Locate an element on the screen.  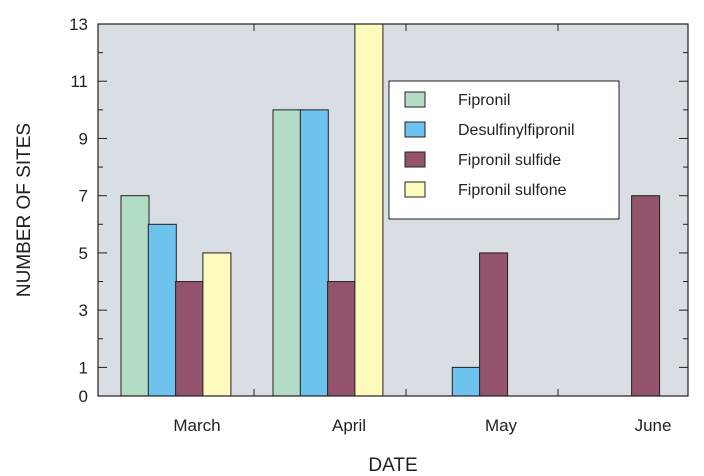
legend-swatch-fipronil is located at coordinates (415, 99).